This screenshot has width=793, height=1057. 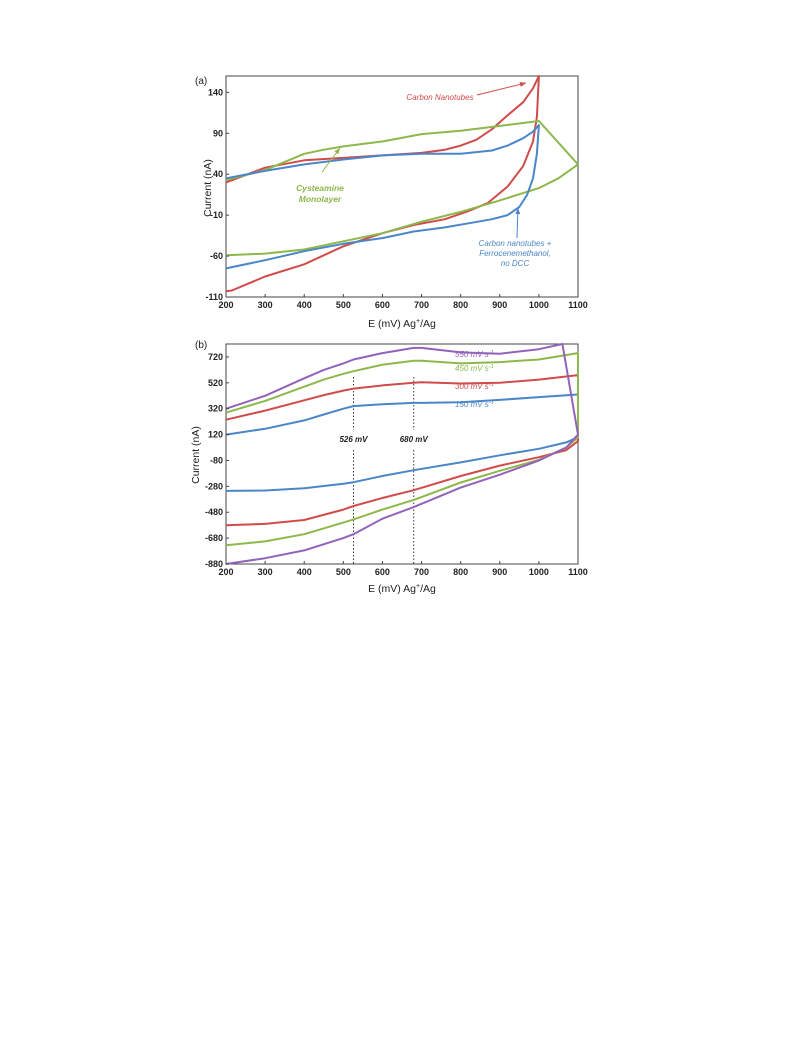 What do you see at coordinates (218, 174) in the screenshot?
I see `y-tick-label: 40` at bounding box center [218, 174].